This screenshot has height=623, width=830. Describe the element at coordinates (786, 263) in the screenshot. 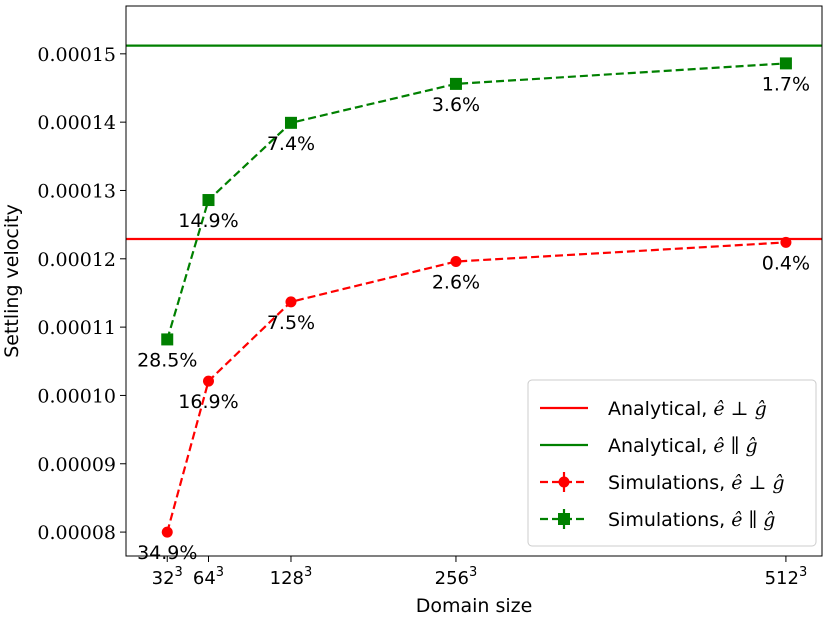

I see `series-1-label-5: 0.4%` at that location.